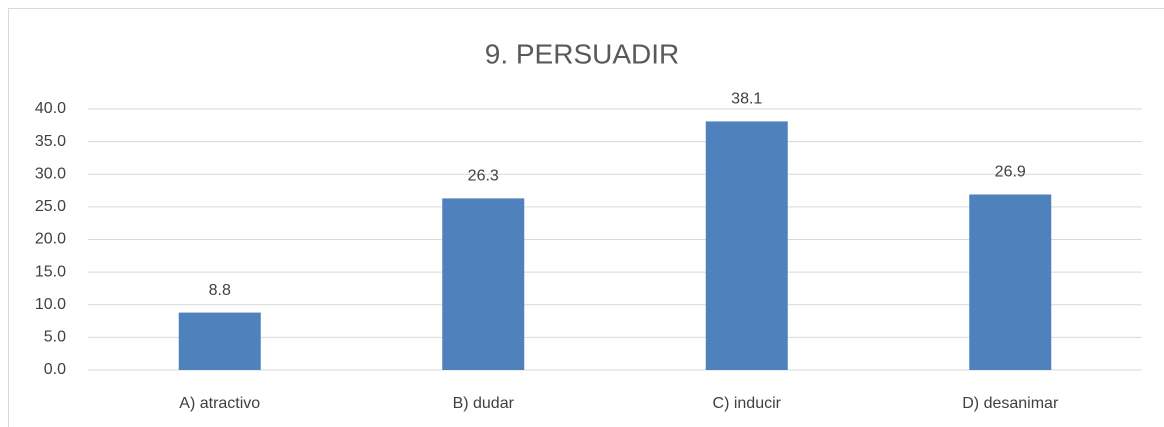 The height and width of the screenshot is (427, 1164). Describe the element at coordinates (50, 271) in the screenshot. I see `y-tick-label: 15.0` at that location.